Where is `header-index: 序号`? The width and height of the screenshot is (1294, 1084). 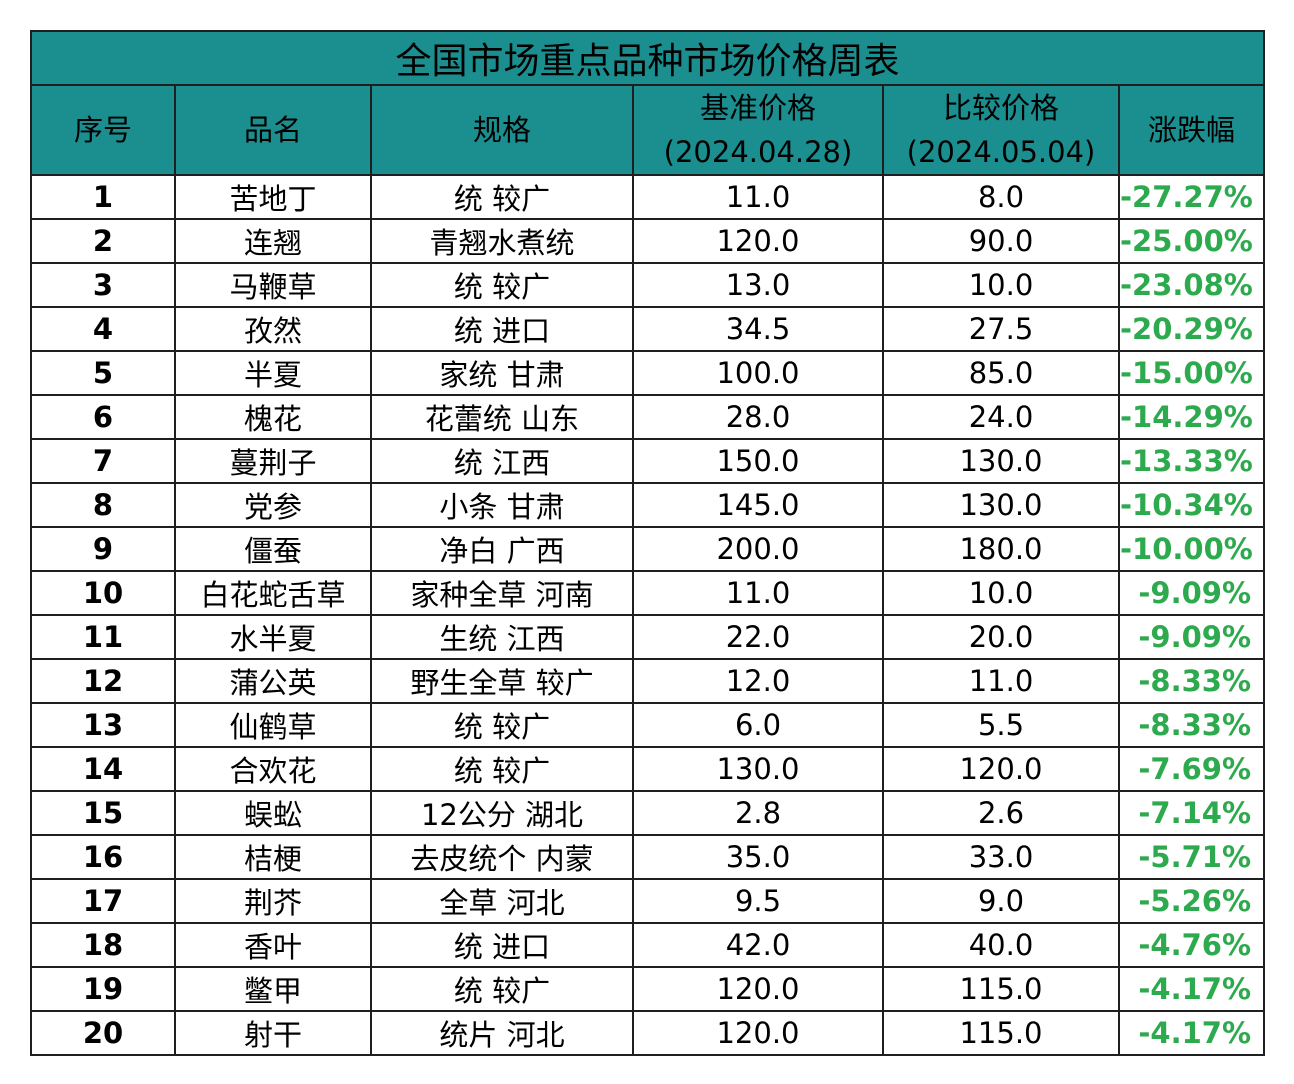 header-index: 序号 is located at coordinates (103, 130).